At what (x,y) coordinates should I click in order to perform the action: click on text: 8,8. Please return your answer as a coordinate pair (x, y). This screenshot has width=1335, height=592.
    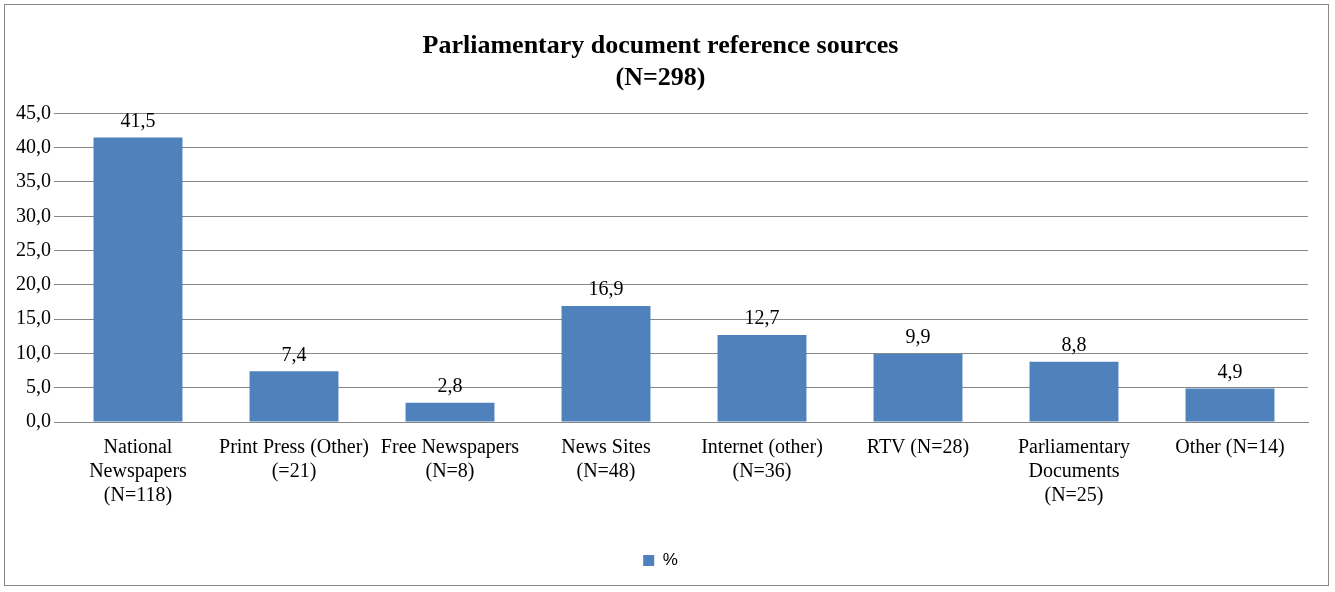
    Looking at the image, I should click on (1074, 343).